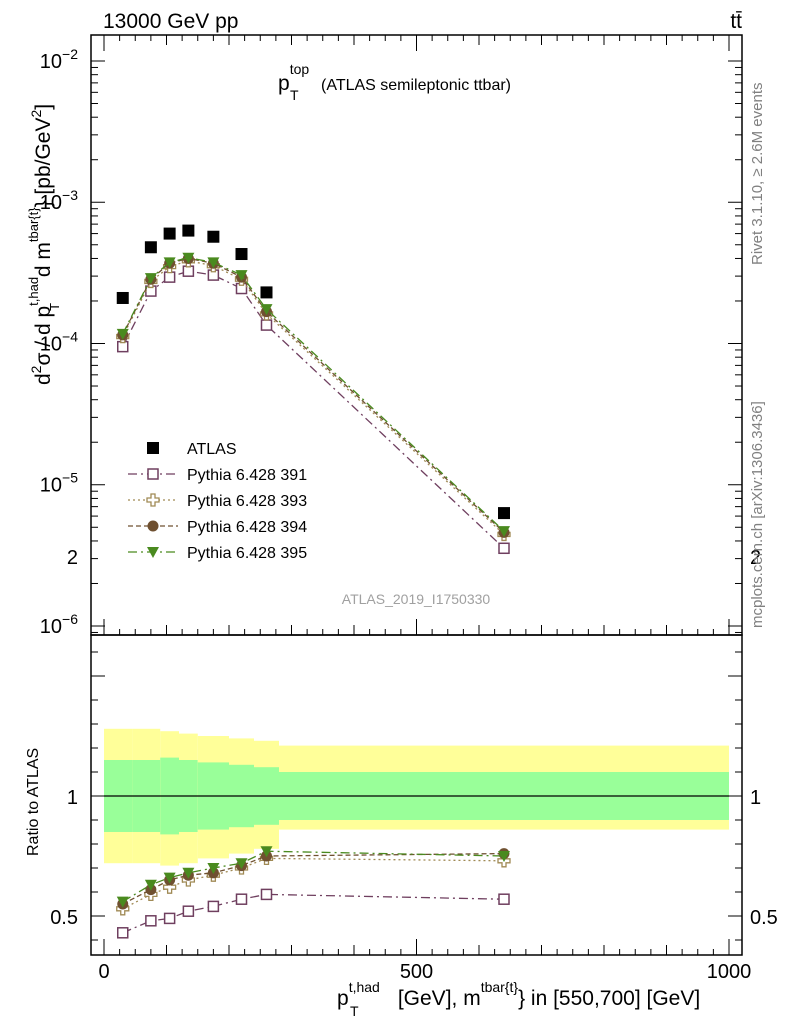  Describe the element at coordinates (300, 69) in the screenshot. I see `title-sup: top` at that location.